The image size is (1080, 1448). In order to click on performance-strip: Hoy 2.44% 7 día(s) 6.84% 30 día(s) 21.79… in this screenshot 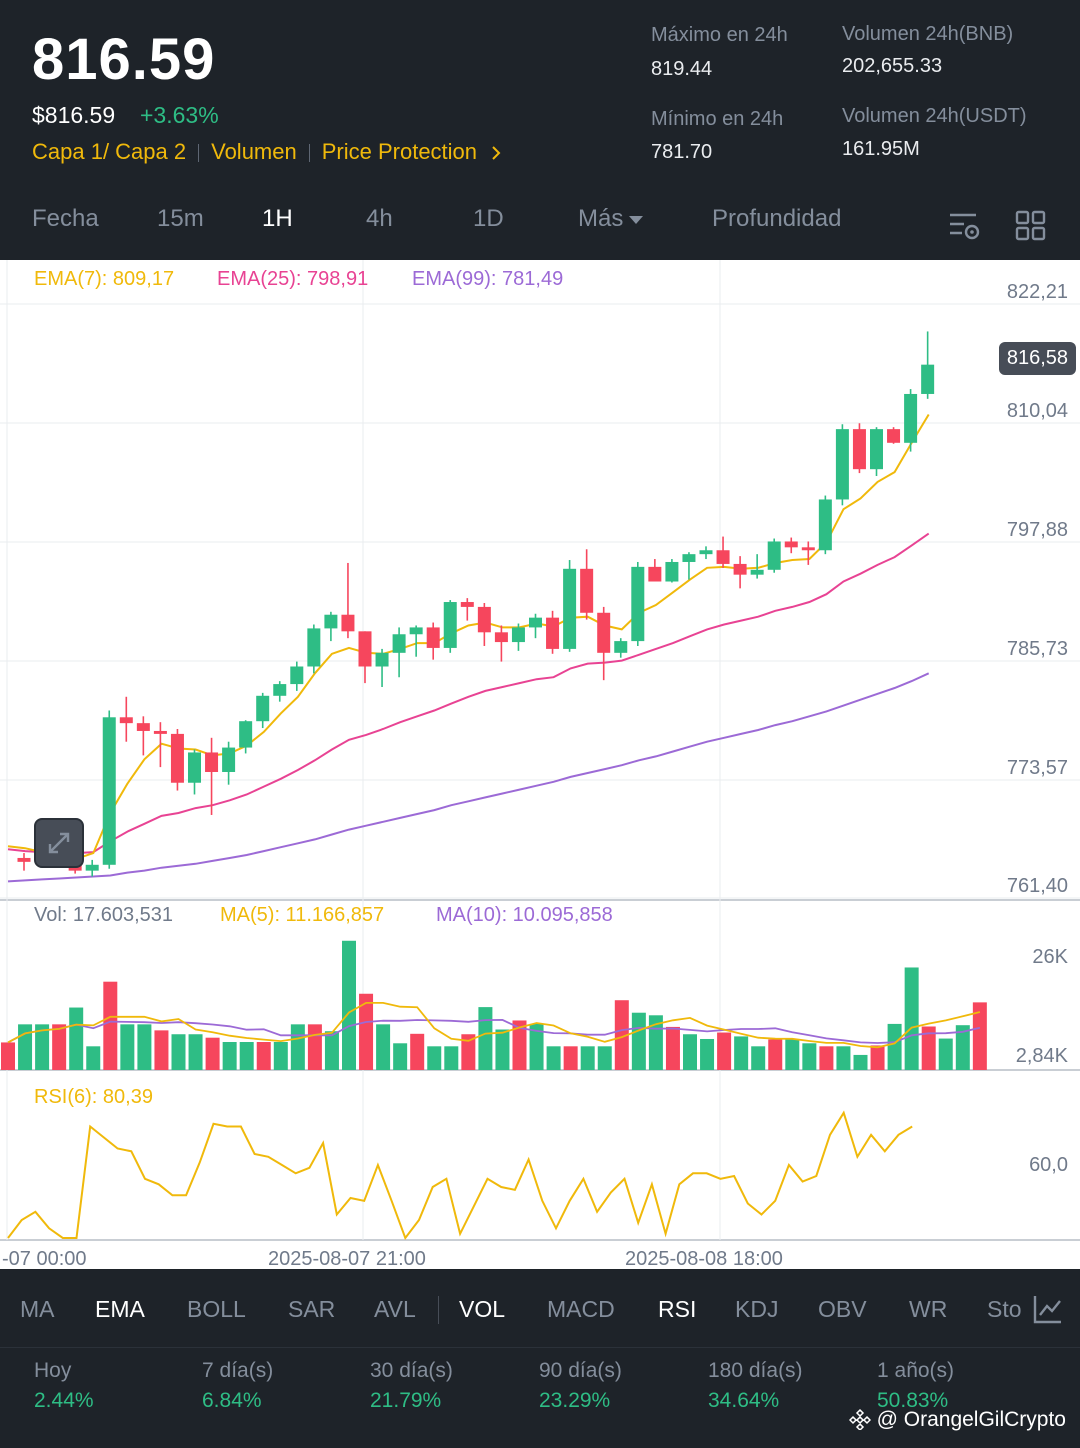, I will do `click(540, 1397)`.